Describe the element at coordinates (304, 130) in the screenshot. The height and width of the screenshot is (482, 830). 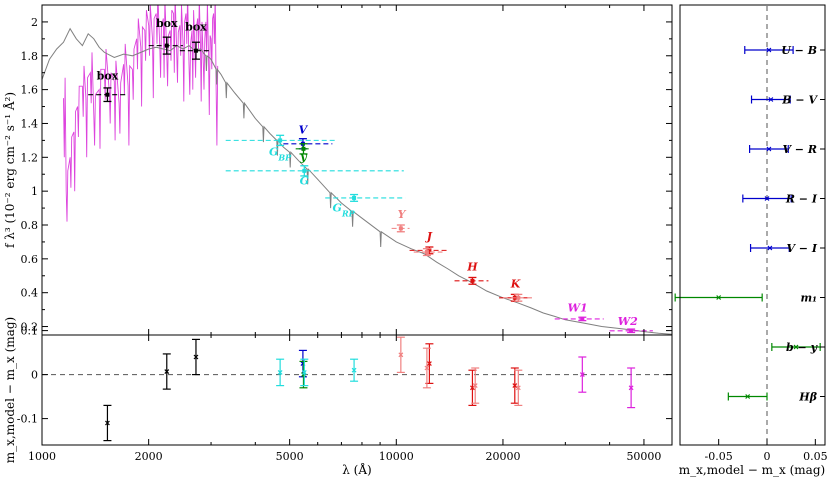
I see `band-label: V` at that location.